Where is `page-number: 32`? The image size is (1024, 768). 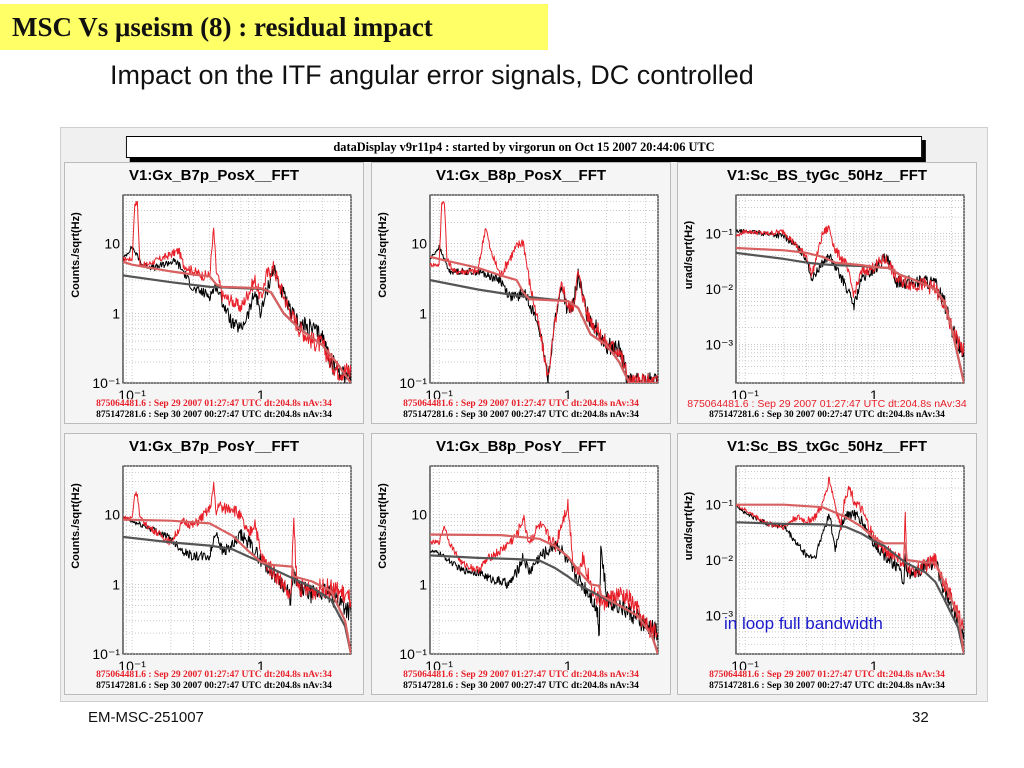
page-number: 32 is located at coordinates (920, 717).